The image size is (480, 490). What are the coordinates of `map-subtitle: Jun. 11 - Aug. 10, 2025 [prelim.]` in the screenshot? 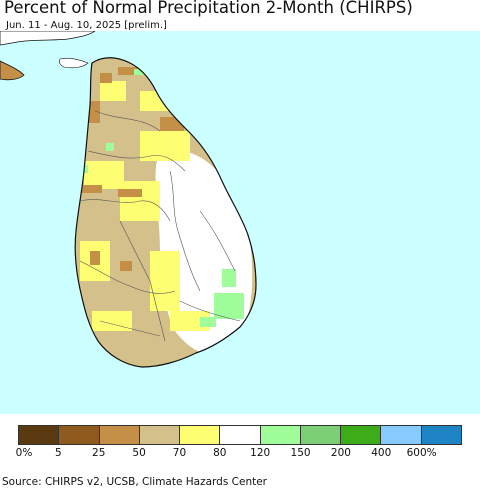 It's located at (86, 25).